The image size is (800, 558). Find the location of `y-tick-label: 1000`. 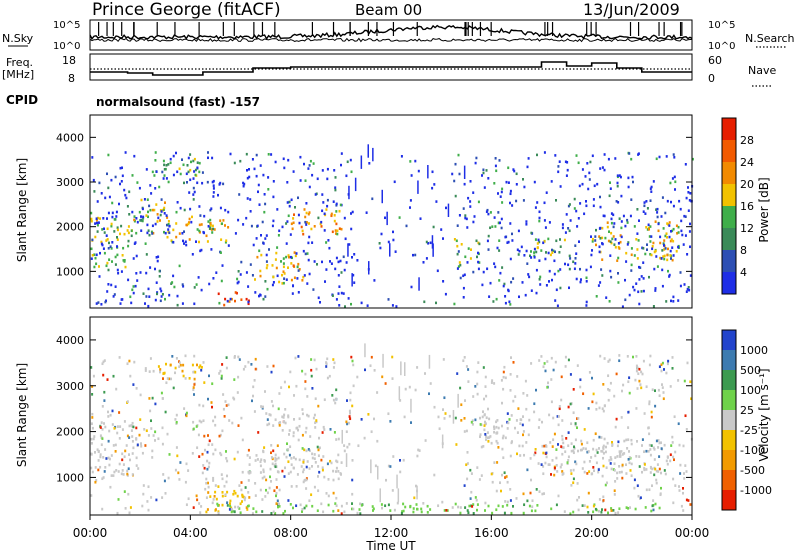

y-tick-label: 1000 is located at coordinates (70, 477).